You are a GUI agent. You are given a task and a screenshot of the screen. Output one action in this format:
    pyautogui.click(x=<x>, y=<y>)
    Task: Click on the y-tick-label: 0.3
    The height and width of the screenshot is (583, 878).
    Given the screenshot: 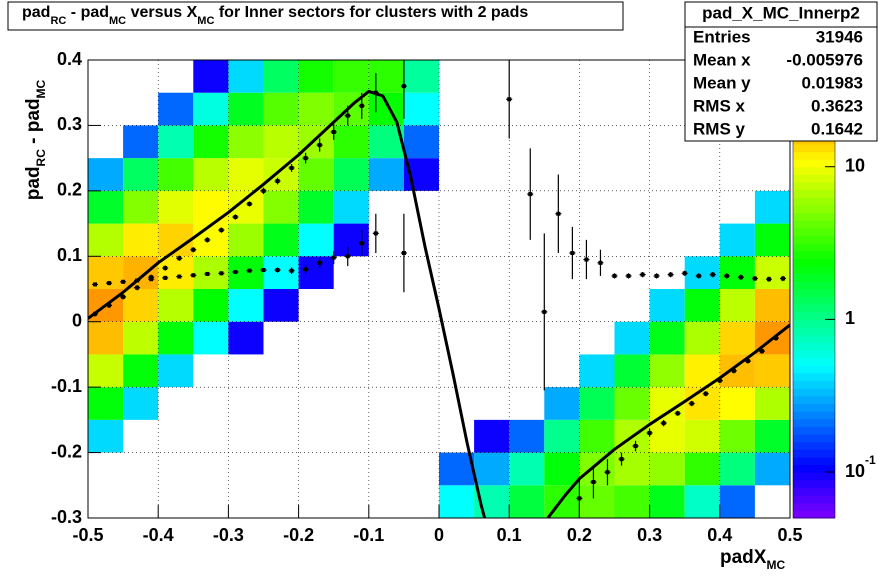 What is the action you would take?
    pyautogui.click(x=69, y=124)
    